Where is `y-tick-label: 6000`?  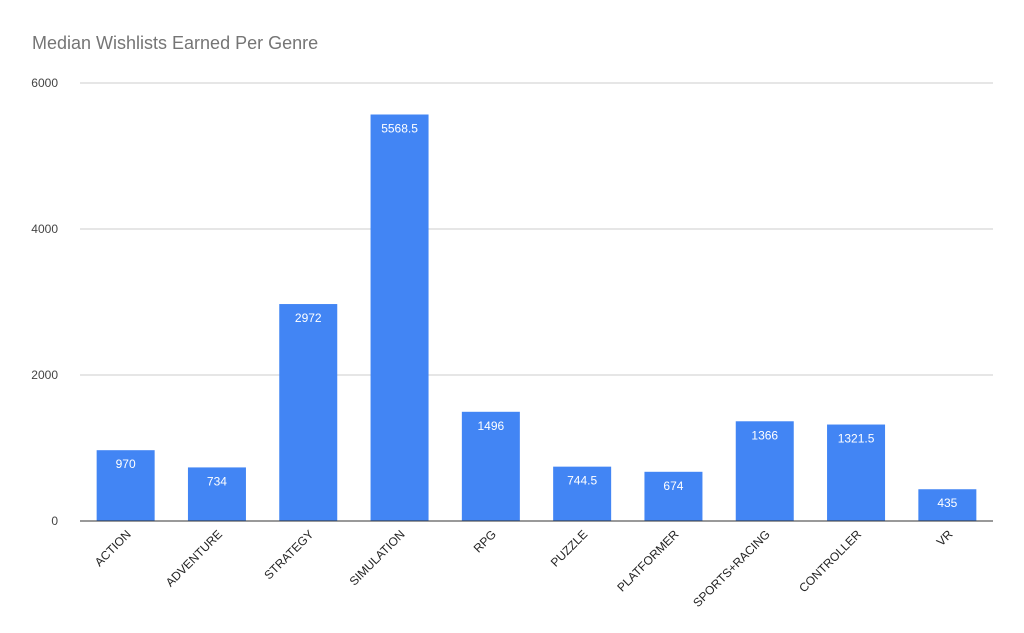
y-tick-label: 6000 is located at coordinates (44, 83).